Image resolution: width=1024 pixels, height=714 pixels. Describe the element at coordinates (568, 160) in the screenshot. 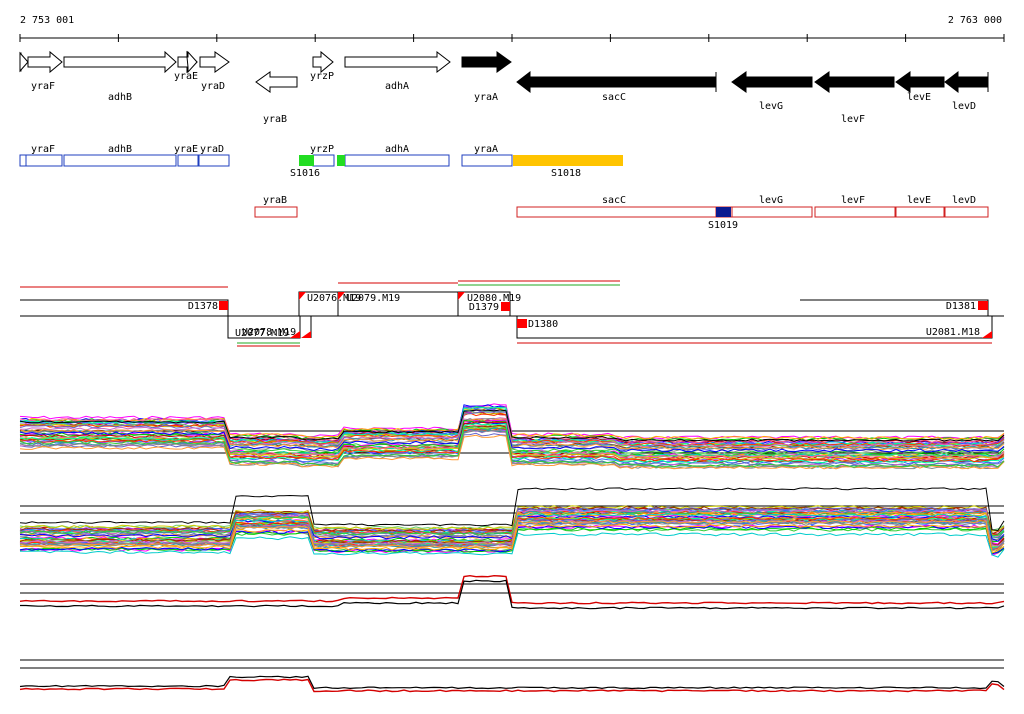

I see `segment-S1018` at that location.